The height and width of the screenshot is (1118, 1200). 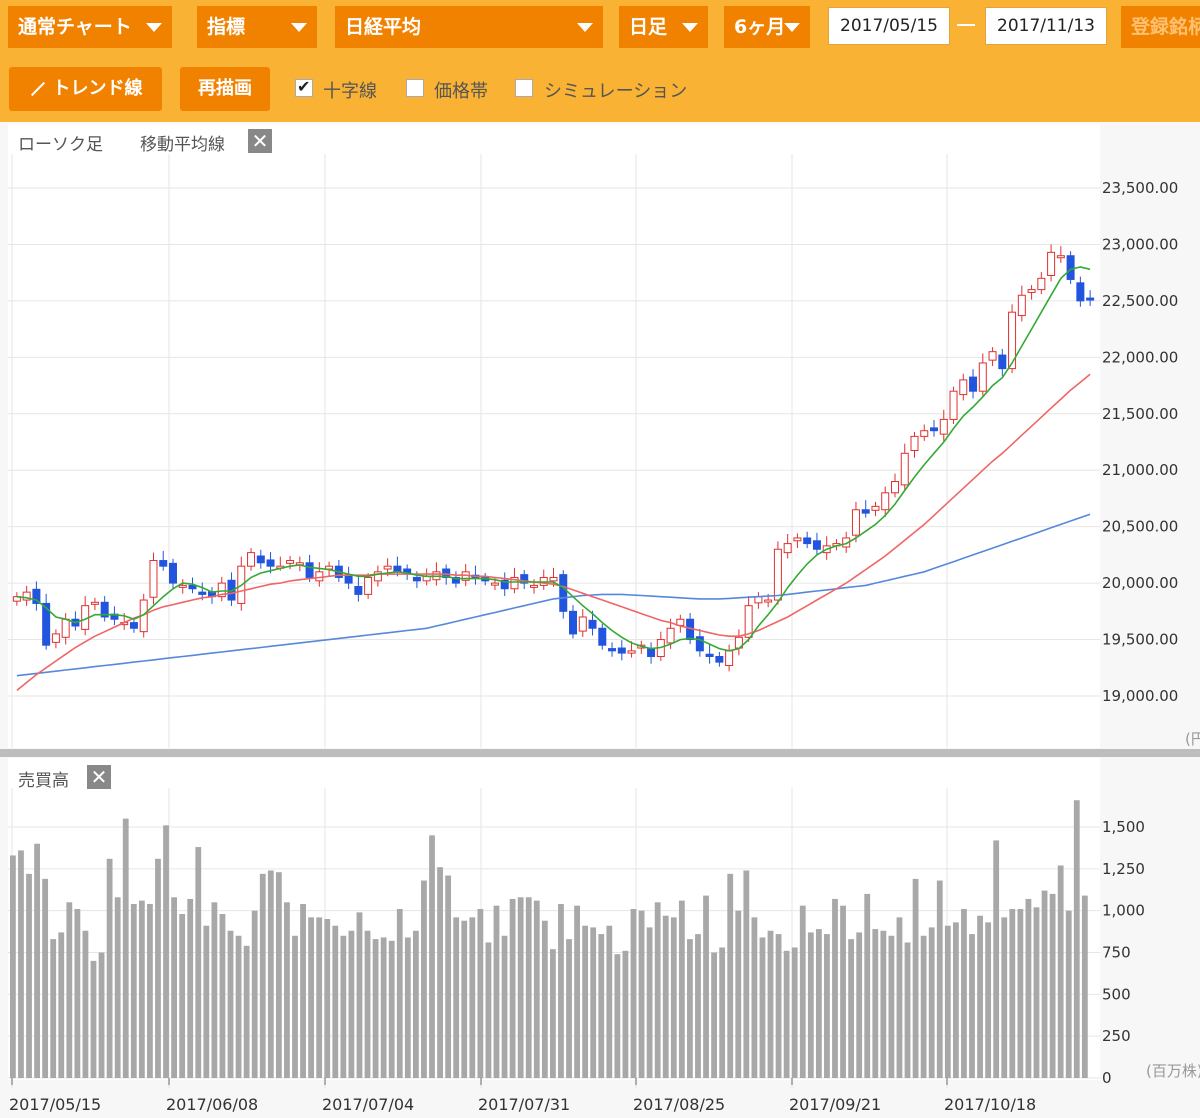 I want to click on chart-type-dropdown: 通常チャート, so click(x=90, y=27).